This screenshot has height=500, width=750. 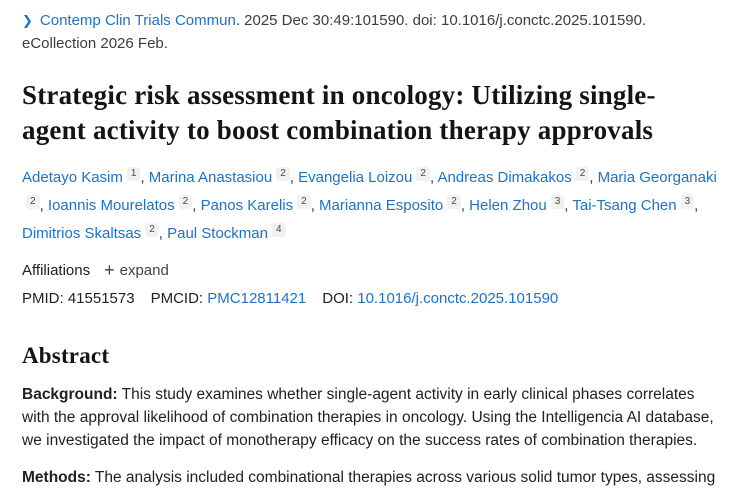 I want to click on author: Marianna Esposito 2,, so click(x=394, y=204).